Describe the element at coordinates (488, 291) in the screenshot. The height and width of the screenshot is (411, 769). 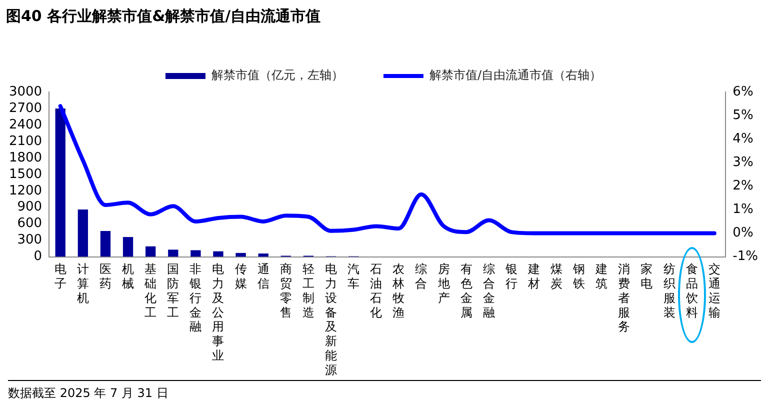
I see `x-tick-label: 综合金融` at that location.